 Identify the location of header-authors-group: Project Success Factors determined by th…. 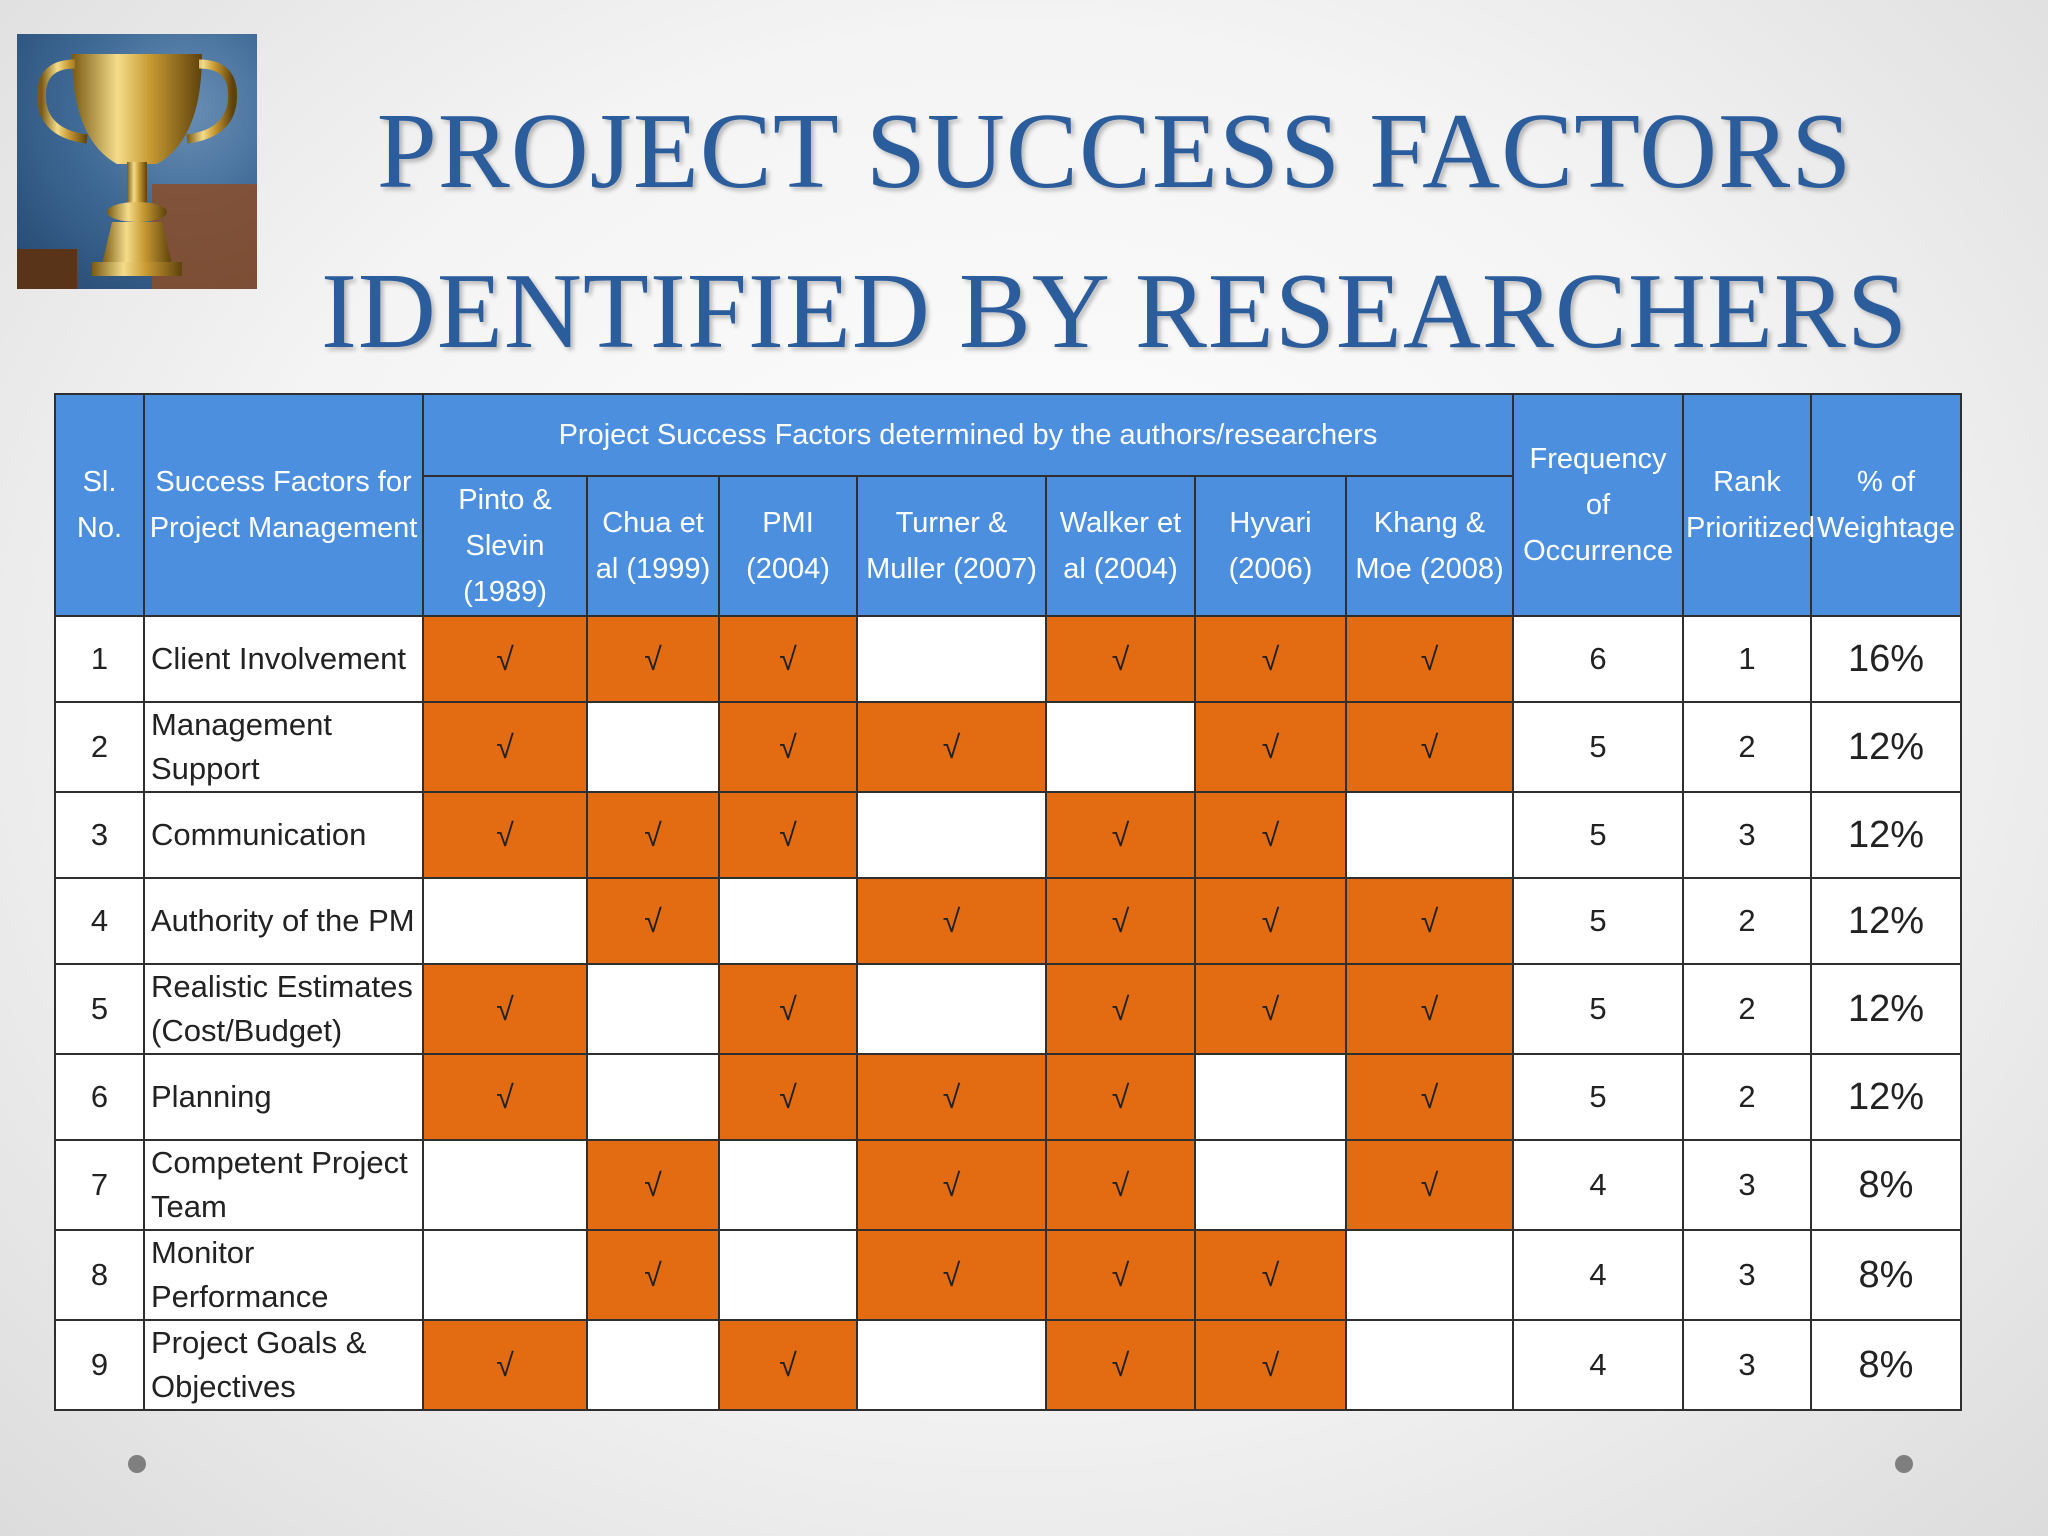
(968, 435).